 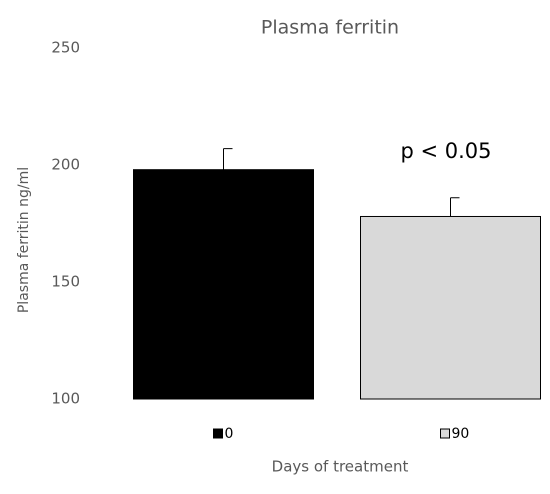 What do you see at coordinates (24, 240) in the screenshot?
I see `y-axis-label: Plasma ferritin ng/ml` at bounding box center [24, 240].